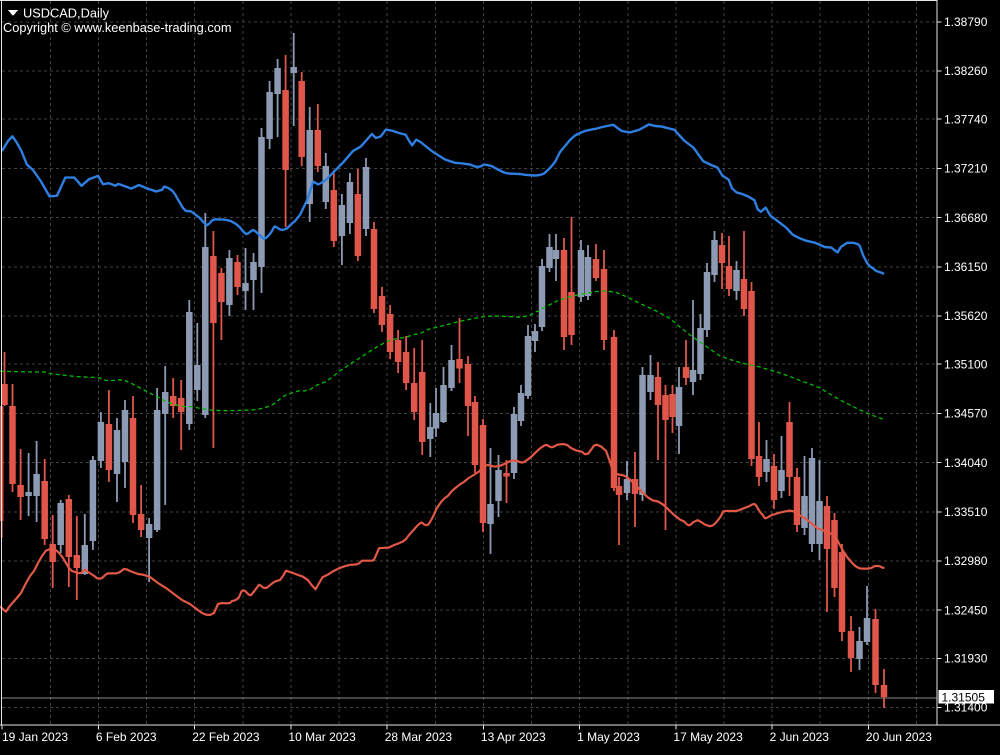 The height and width of the screenshot is (755, 1000). Describe the element at coordinates (966, 610) in the screenshot. I see `svg-text: 1.32450` at that location.